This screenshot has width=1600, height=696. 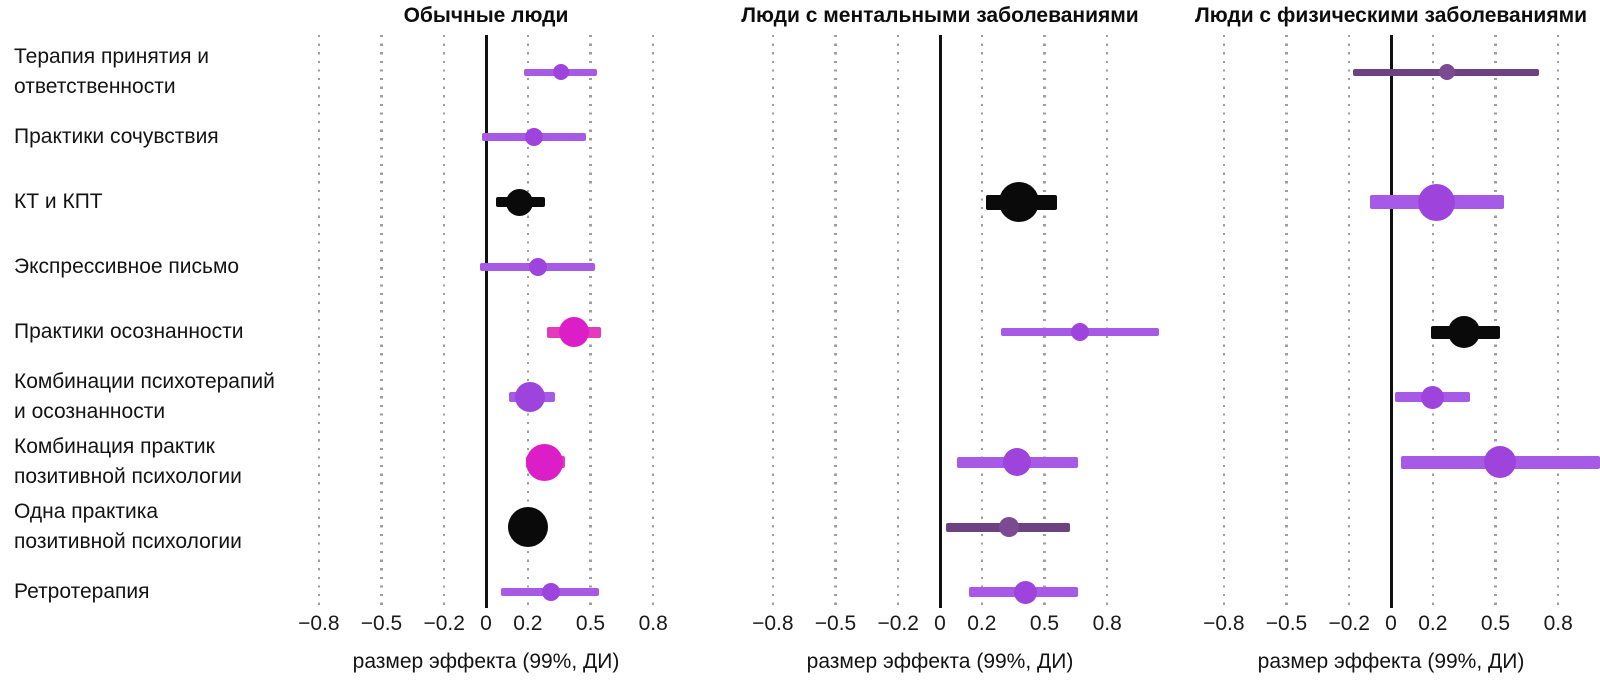 I want to click on panel-title: Люди с физическими заболеваниями, so click(x=1391, y=15).